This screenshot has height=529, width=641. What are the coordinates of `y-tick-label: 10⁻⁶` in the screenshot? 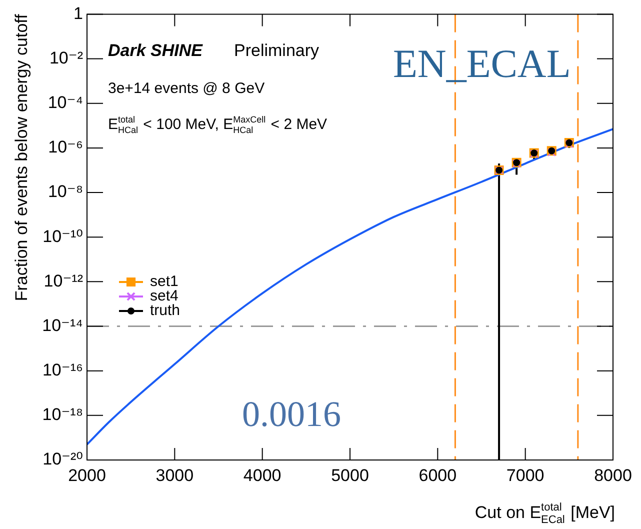 It's located at (65, 147).